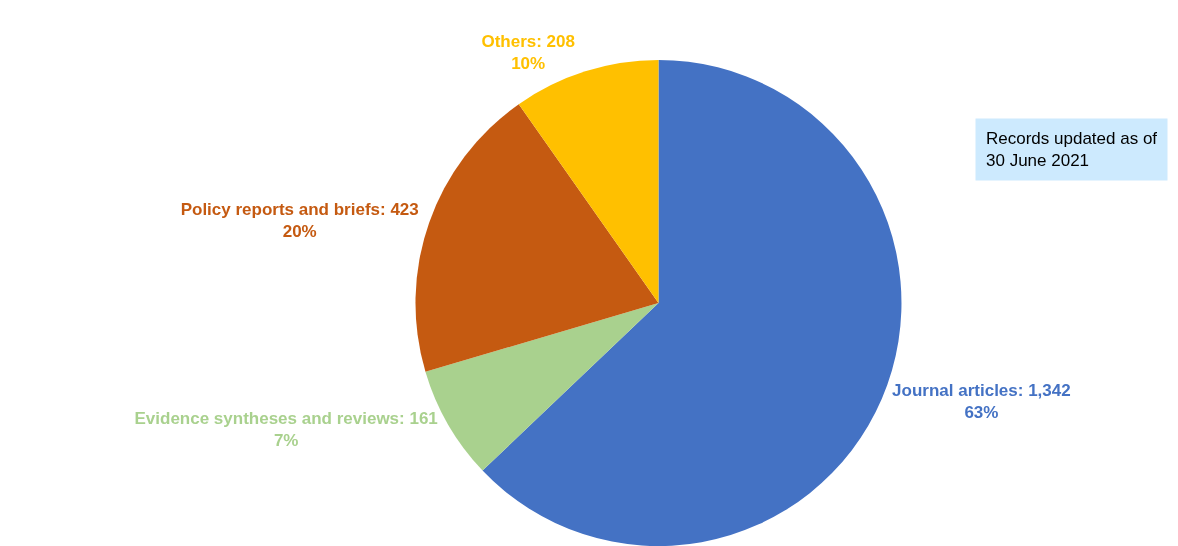  Describe the element at coordinates (286, 430) in the screenshot. I see `slice-label: Evidence syntheses and reviews: 161 7%` at that location.